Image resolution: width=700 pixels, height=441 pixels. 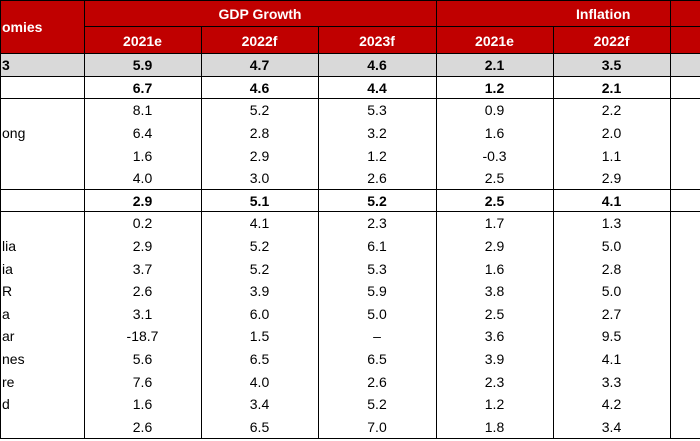 I want to click on cell: 4.7, so click(x=259, y=65).